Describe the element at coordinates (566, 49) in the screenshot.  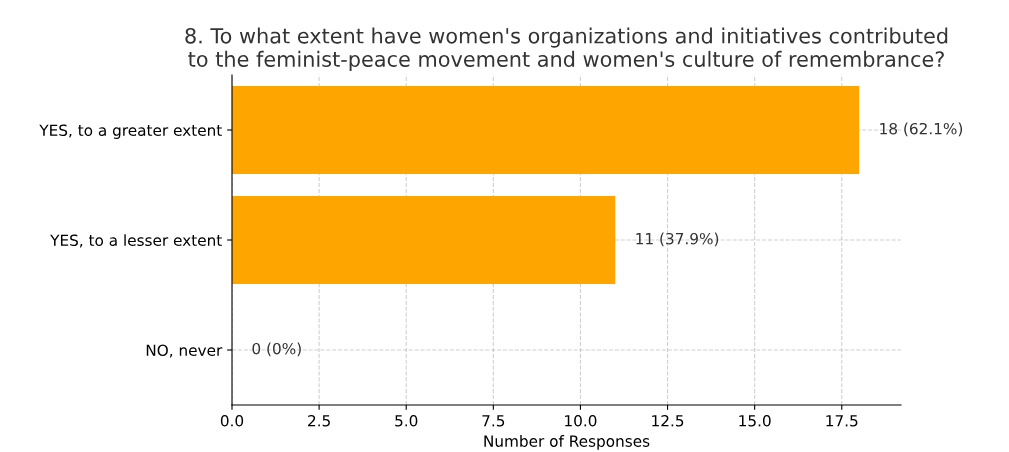
I see `chart-title: 8. To what extent have women's organizations and initiatives contributed to the feminist-peace movement and women's culture of remembrance?` at that location.